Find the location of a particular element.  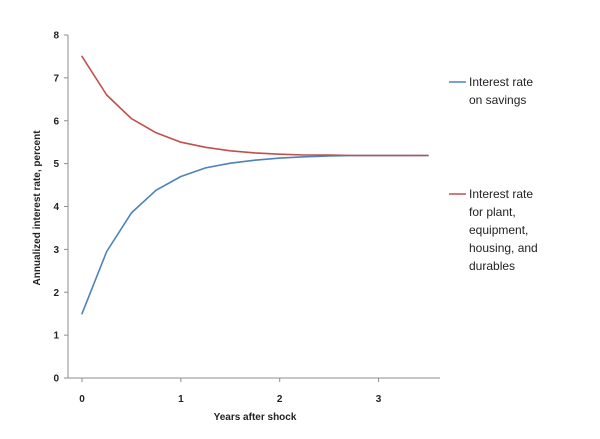

y-tick-label: 5 is located at coordinates (56, 164).